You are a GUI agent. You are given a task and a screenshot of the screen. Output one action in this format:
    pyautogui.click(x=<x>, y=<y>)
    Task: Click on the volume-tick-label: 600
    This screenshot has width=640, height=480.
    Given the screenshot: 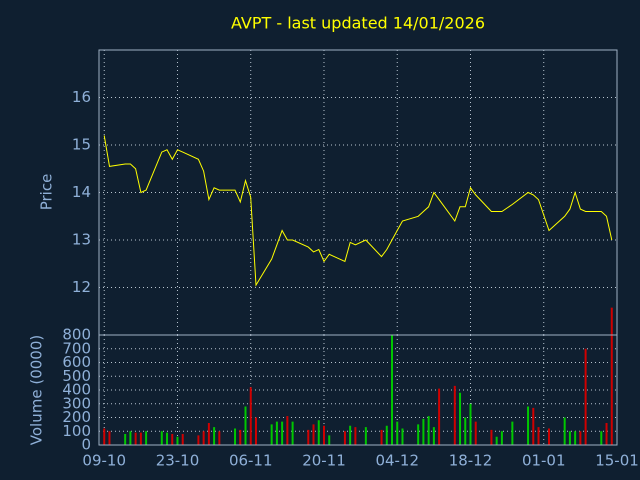 What is the action you would take?
    pyautogui.click(x=76, y=362)
    